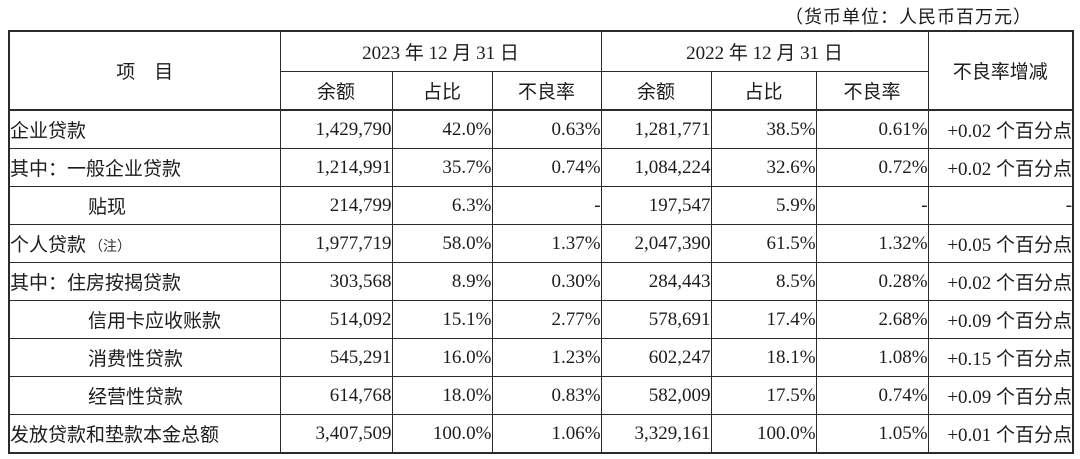  What do you see at coordinates (442, 167) in the screenshot?
I see `value-cell: 35.7%` at bounding box center [442, 167].